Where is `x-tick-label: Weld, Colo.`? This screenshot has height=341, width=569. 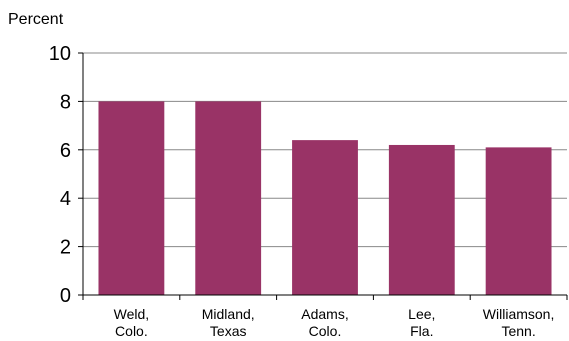
x-tick-label: Weld, Colo. is located at coordinates (132, 322).